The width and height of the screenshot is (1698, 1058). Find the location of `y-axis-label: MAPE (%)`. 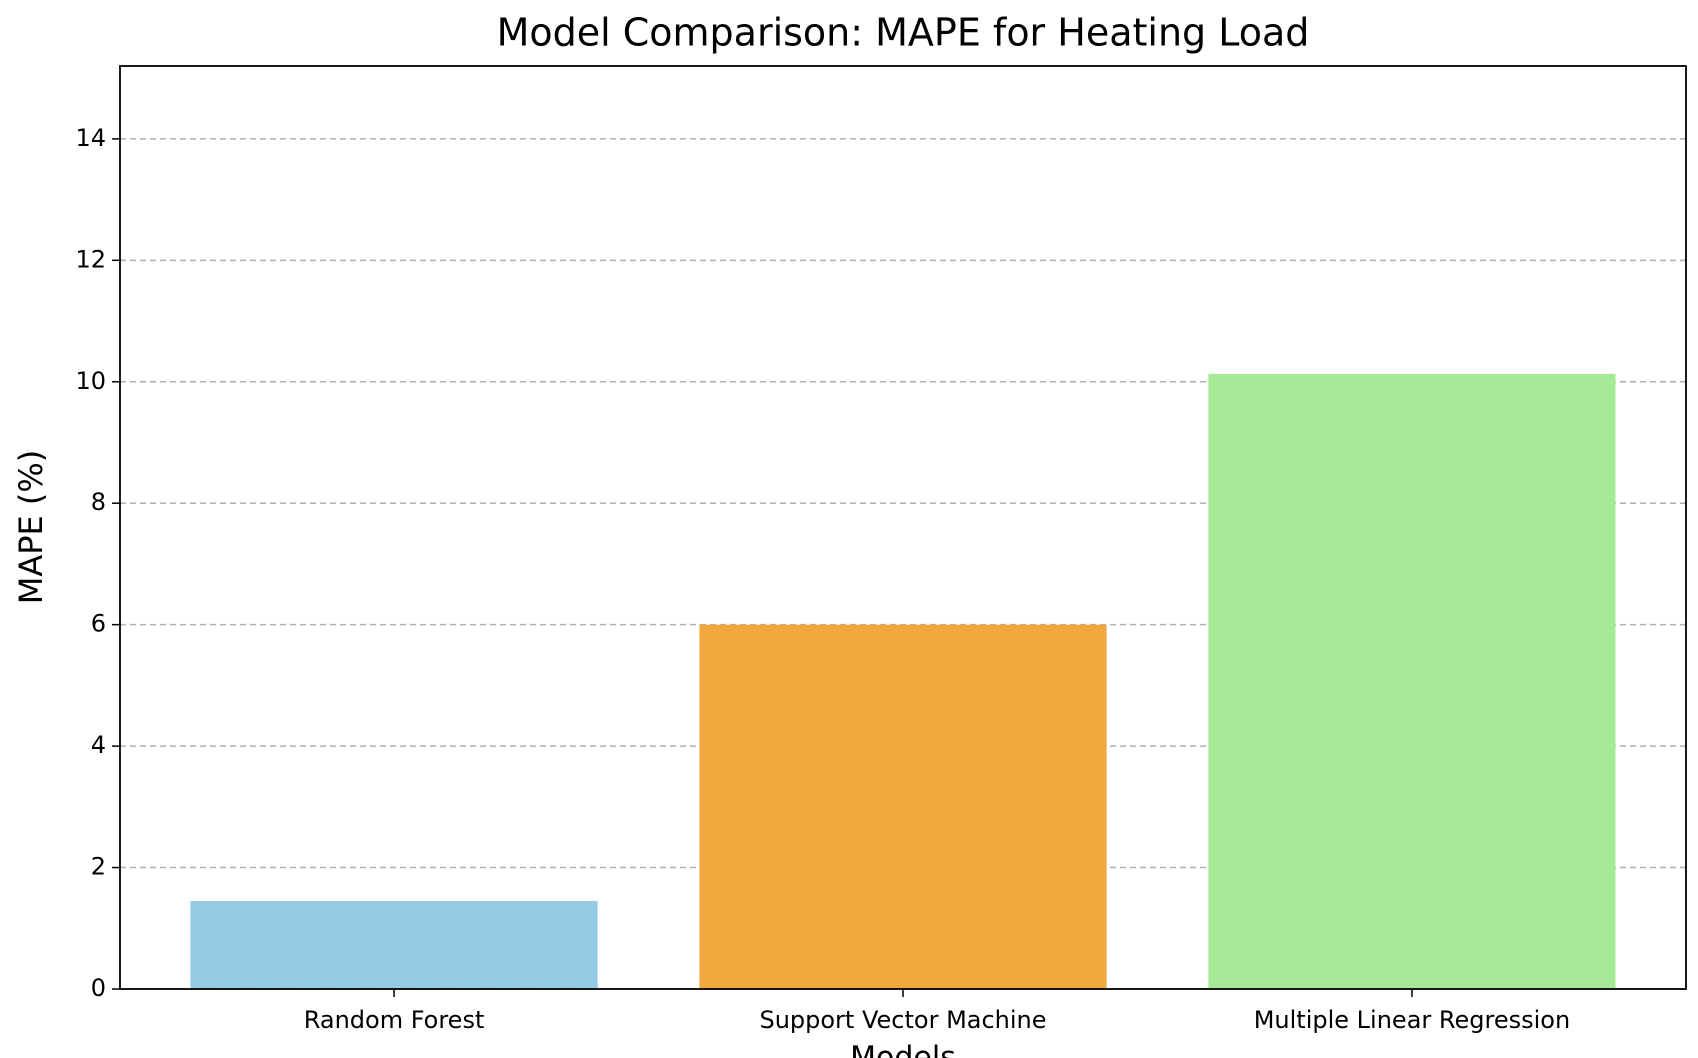

y-axis-label: MAPE (%) is located at coordinates (31, 527).